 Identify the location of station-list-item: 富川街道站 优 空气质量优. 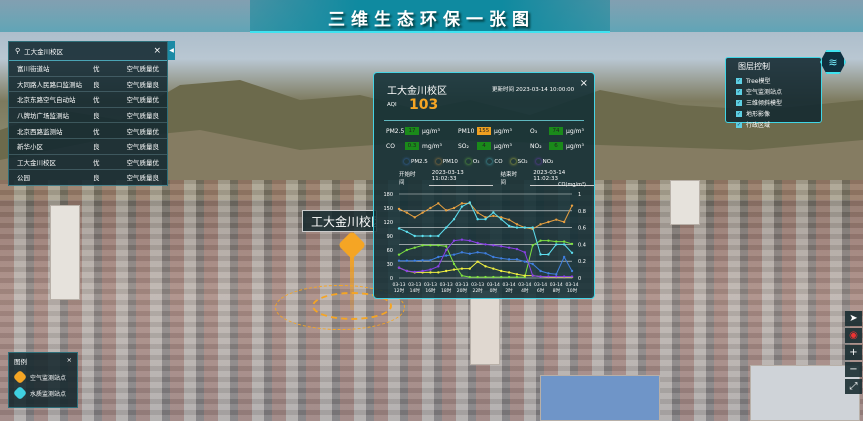
(88, 69).